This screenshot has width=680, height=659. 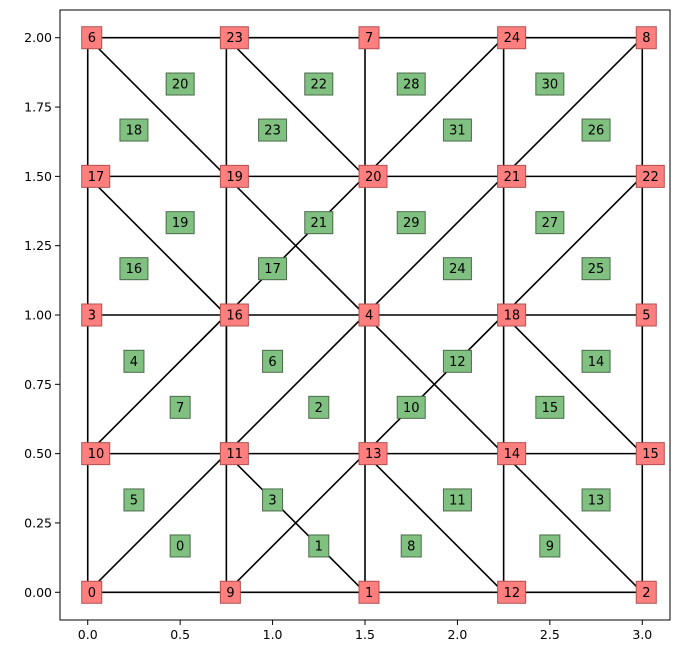 What do you see at coordinates (512, 38) in the screenshot?
I see `node-number: 24` at bounding box center [512, 38].